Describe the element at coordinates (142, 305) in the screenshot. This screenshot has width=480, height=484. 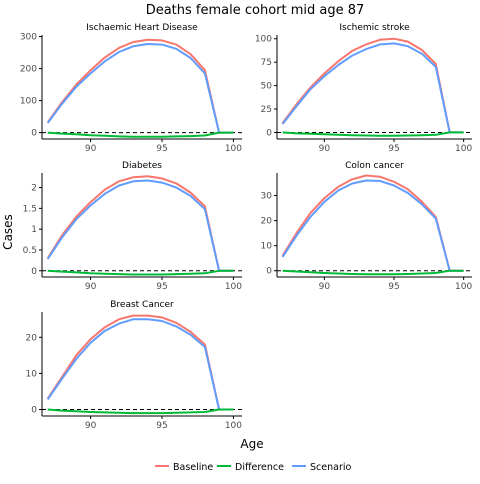
I see `panel-title: Breast Cancer` at that location.